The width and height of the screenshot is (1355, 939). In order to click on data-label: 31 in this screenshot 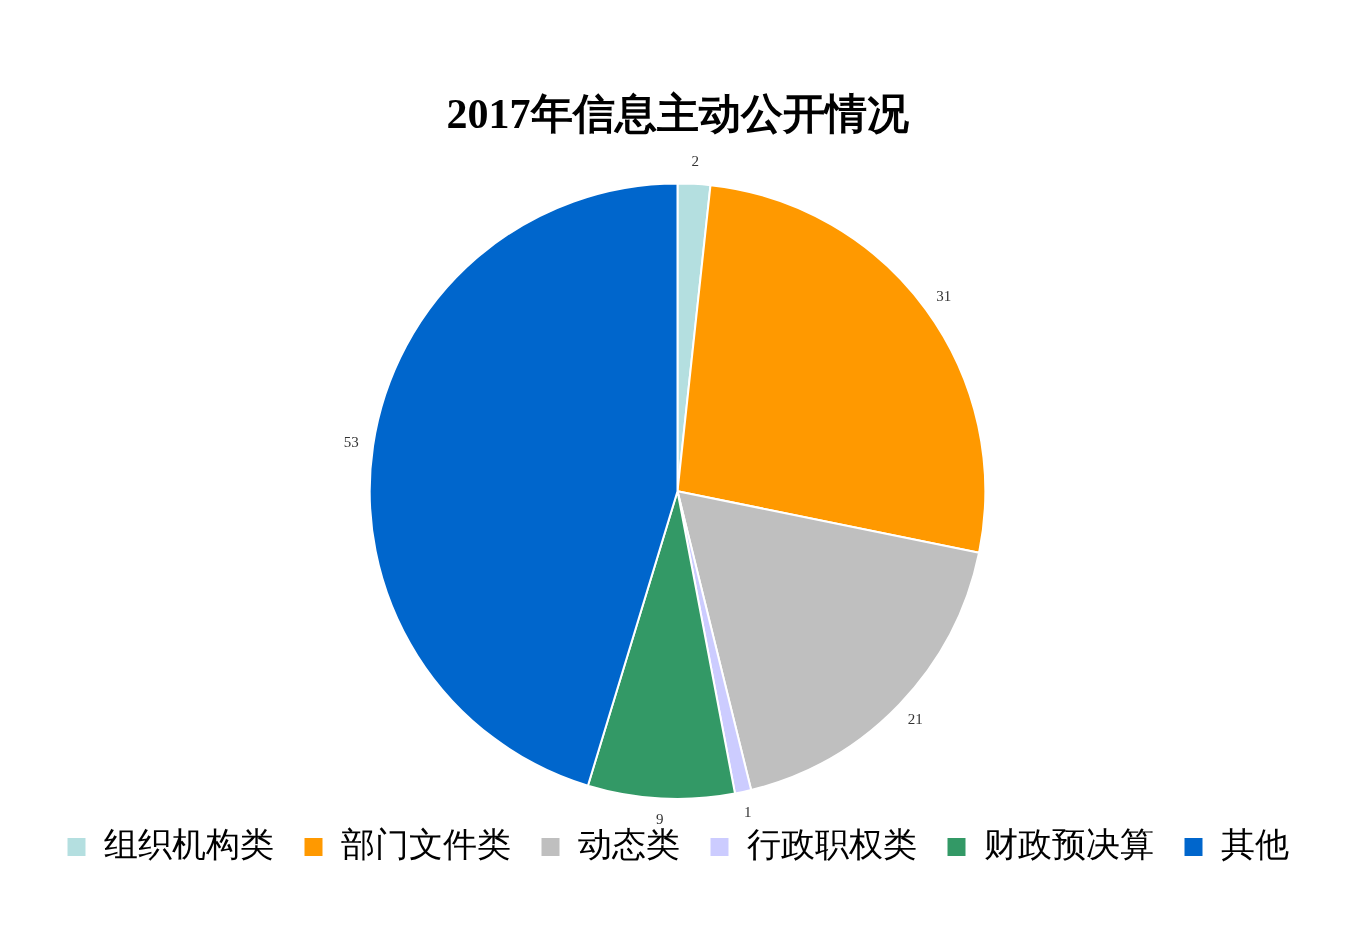, I will do `click(944, 295)`.